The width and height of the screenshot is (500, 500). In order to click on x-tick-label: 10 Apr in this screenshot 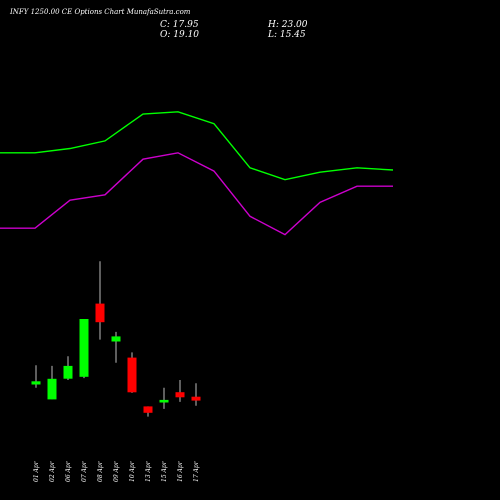, I will do `click(132, 471)`.